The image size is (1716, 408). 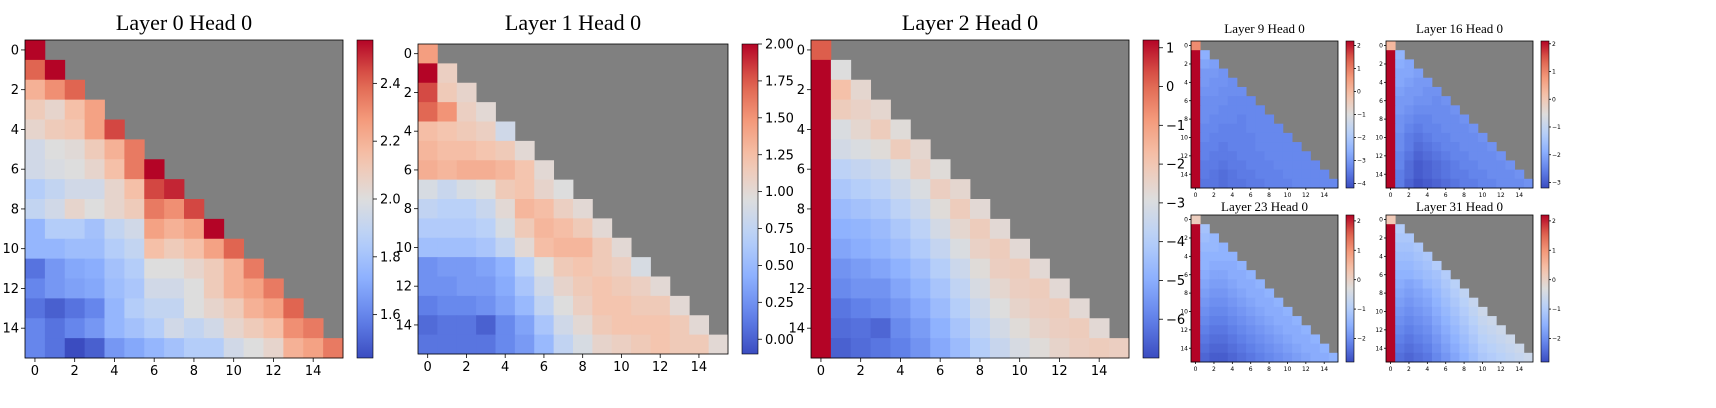 I want to click on colorbar-tick-label: 0, so click(x=1170, y=87).